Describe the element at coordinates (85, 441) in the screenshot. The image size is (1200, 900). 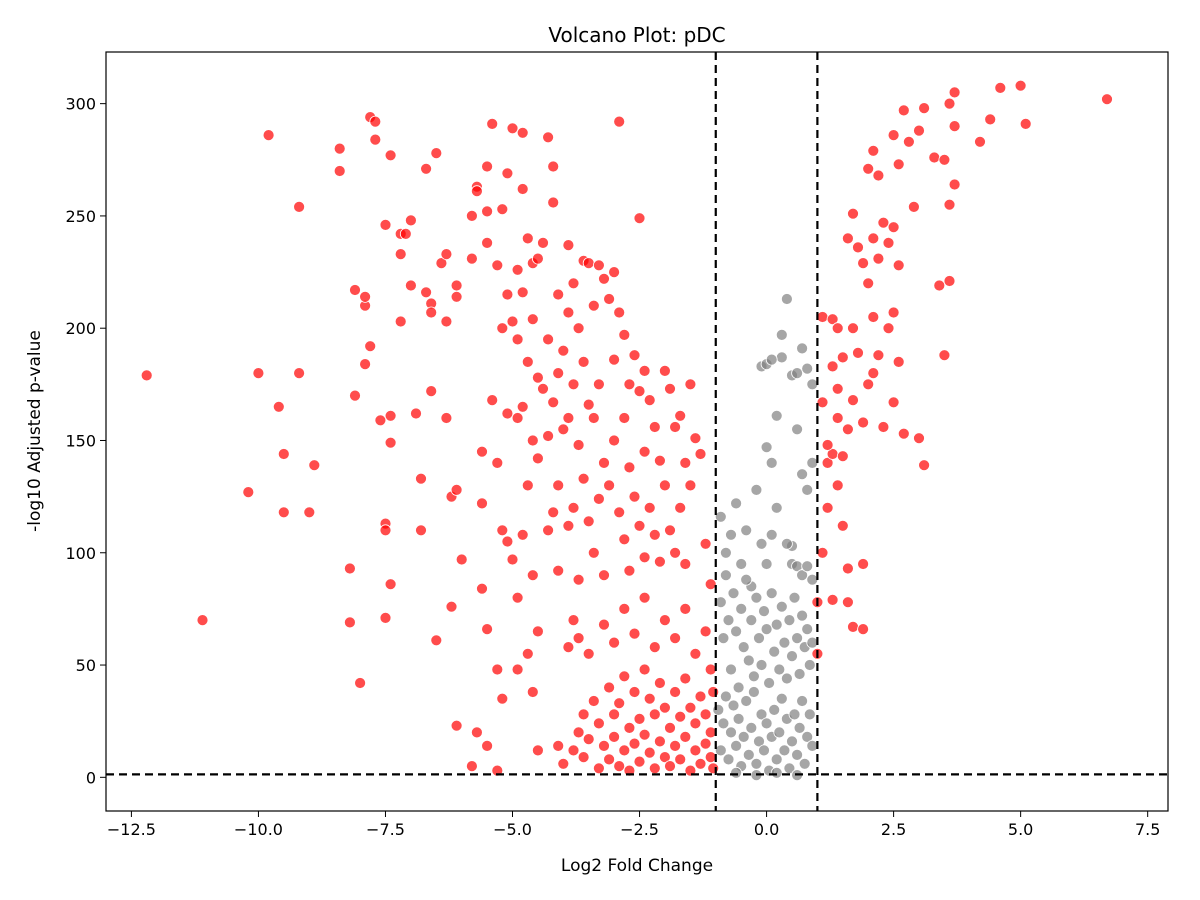
I see `y-axis: 0 50 100 150 200 250 300` at that location.